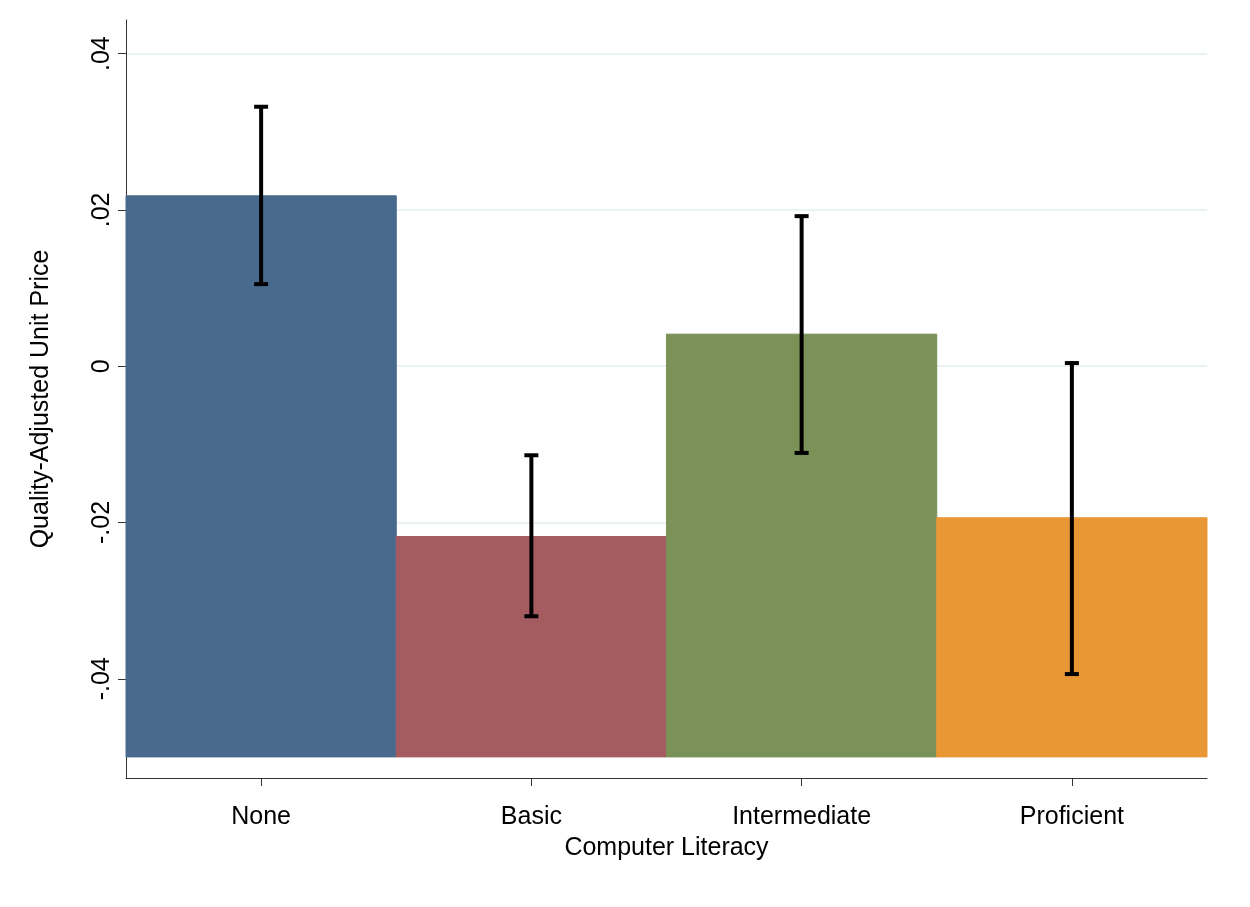 This screenshot has width=1250, height=907. What do you see at coordinates (802, 814) in the screenshot?
I see `x-tick-label: Intermediate` at bounding box center [802, 814].